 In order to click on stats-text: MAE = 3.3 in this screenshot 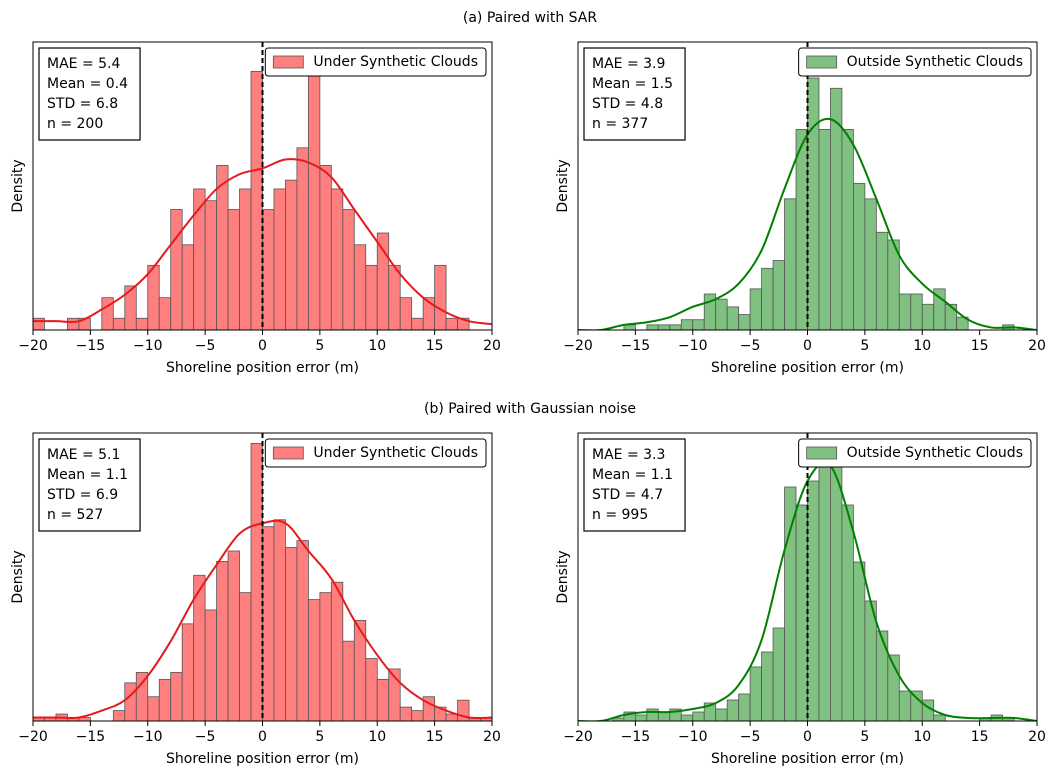, I will do `click(628, 455)`.